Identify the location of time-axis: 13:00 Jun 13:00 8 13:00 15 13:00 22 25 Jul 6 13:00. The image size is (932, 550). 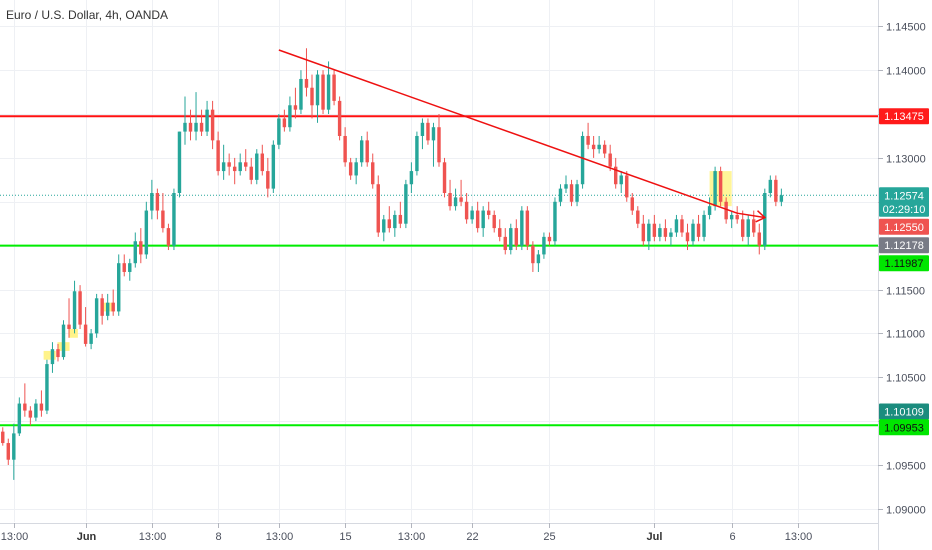
(407, 533).